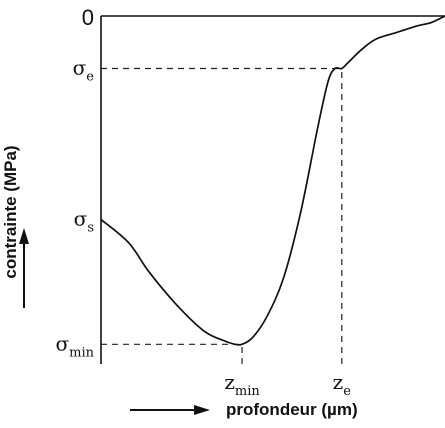 The image size is (445, 428). I want to click on x-tick-label-e: ze, so click(342, 384).